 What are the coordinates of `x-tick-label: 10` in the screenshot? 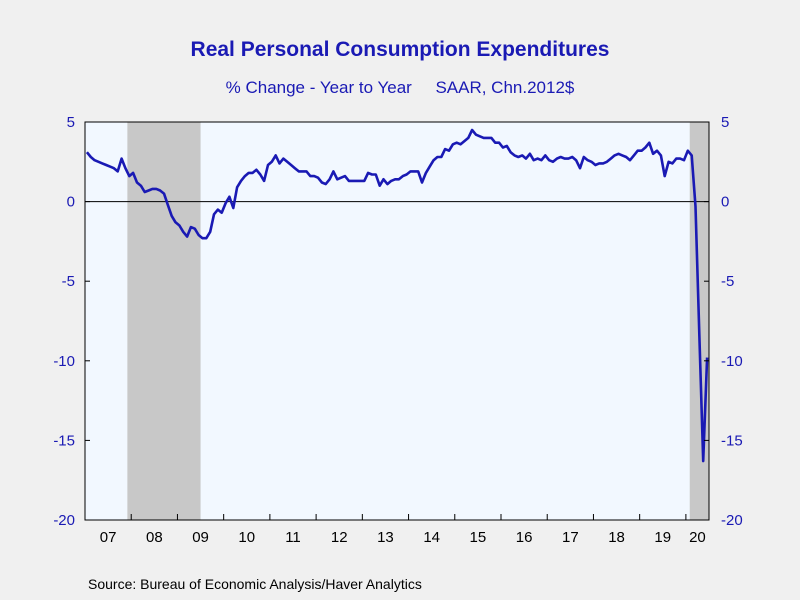 It's located at (246, 537).